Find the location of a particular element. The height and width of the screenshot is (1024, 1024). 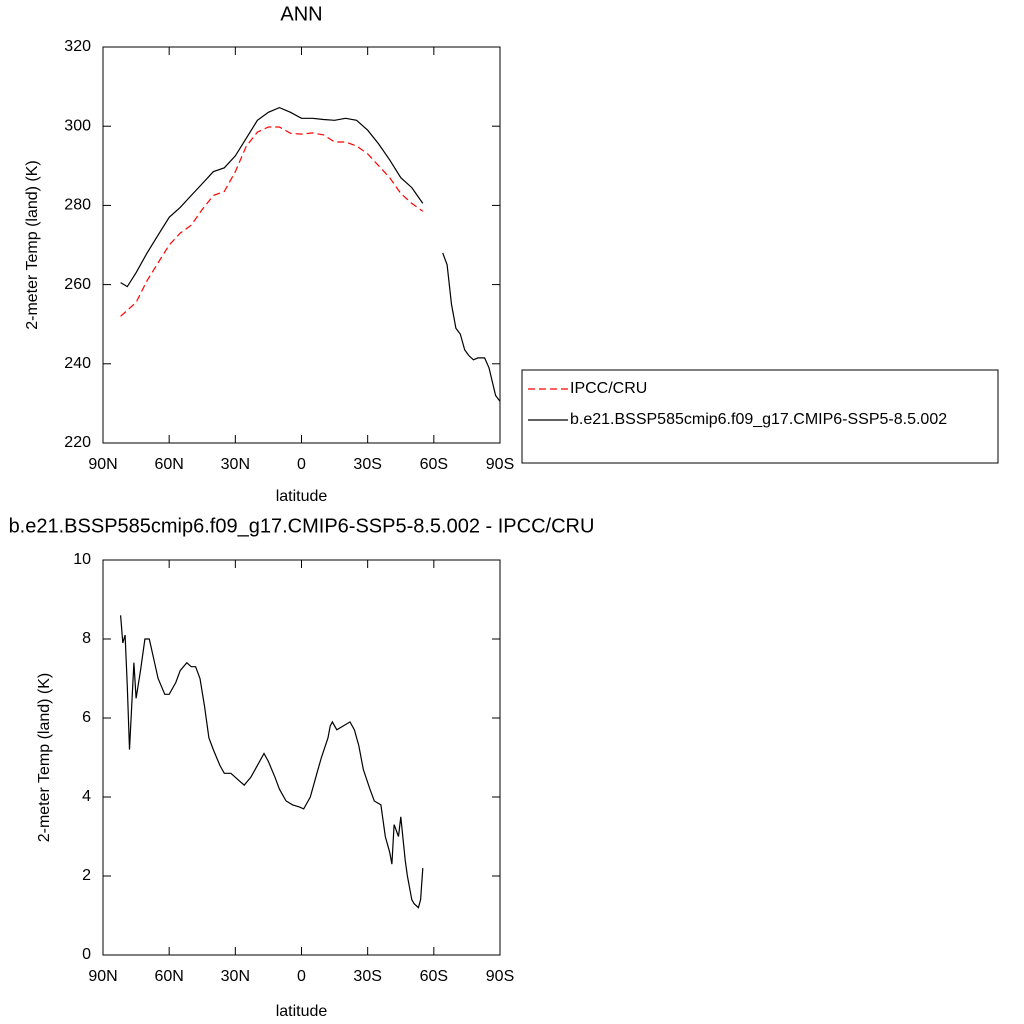

y-tick-label: 220 is located at coordinates (77, 442).